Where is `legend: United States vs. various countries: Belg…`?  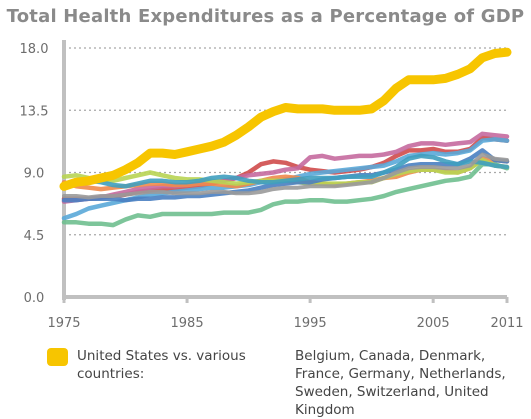
legend: United States vs. various countries: Belg… is located at coordinates (298, 383).